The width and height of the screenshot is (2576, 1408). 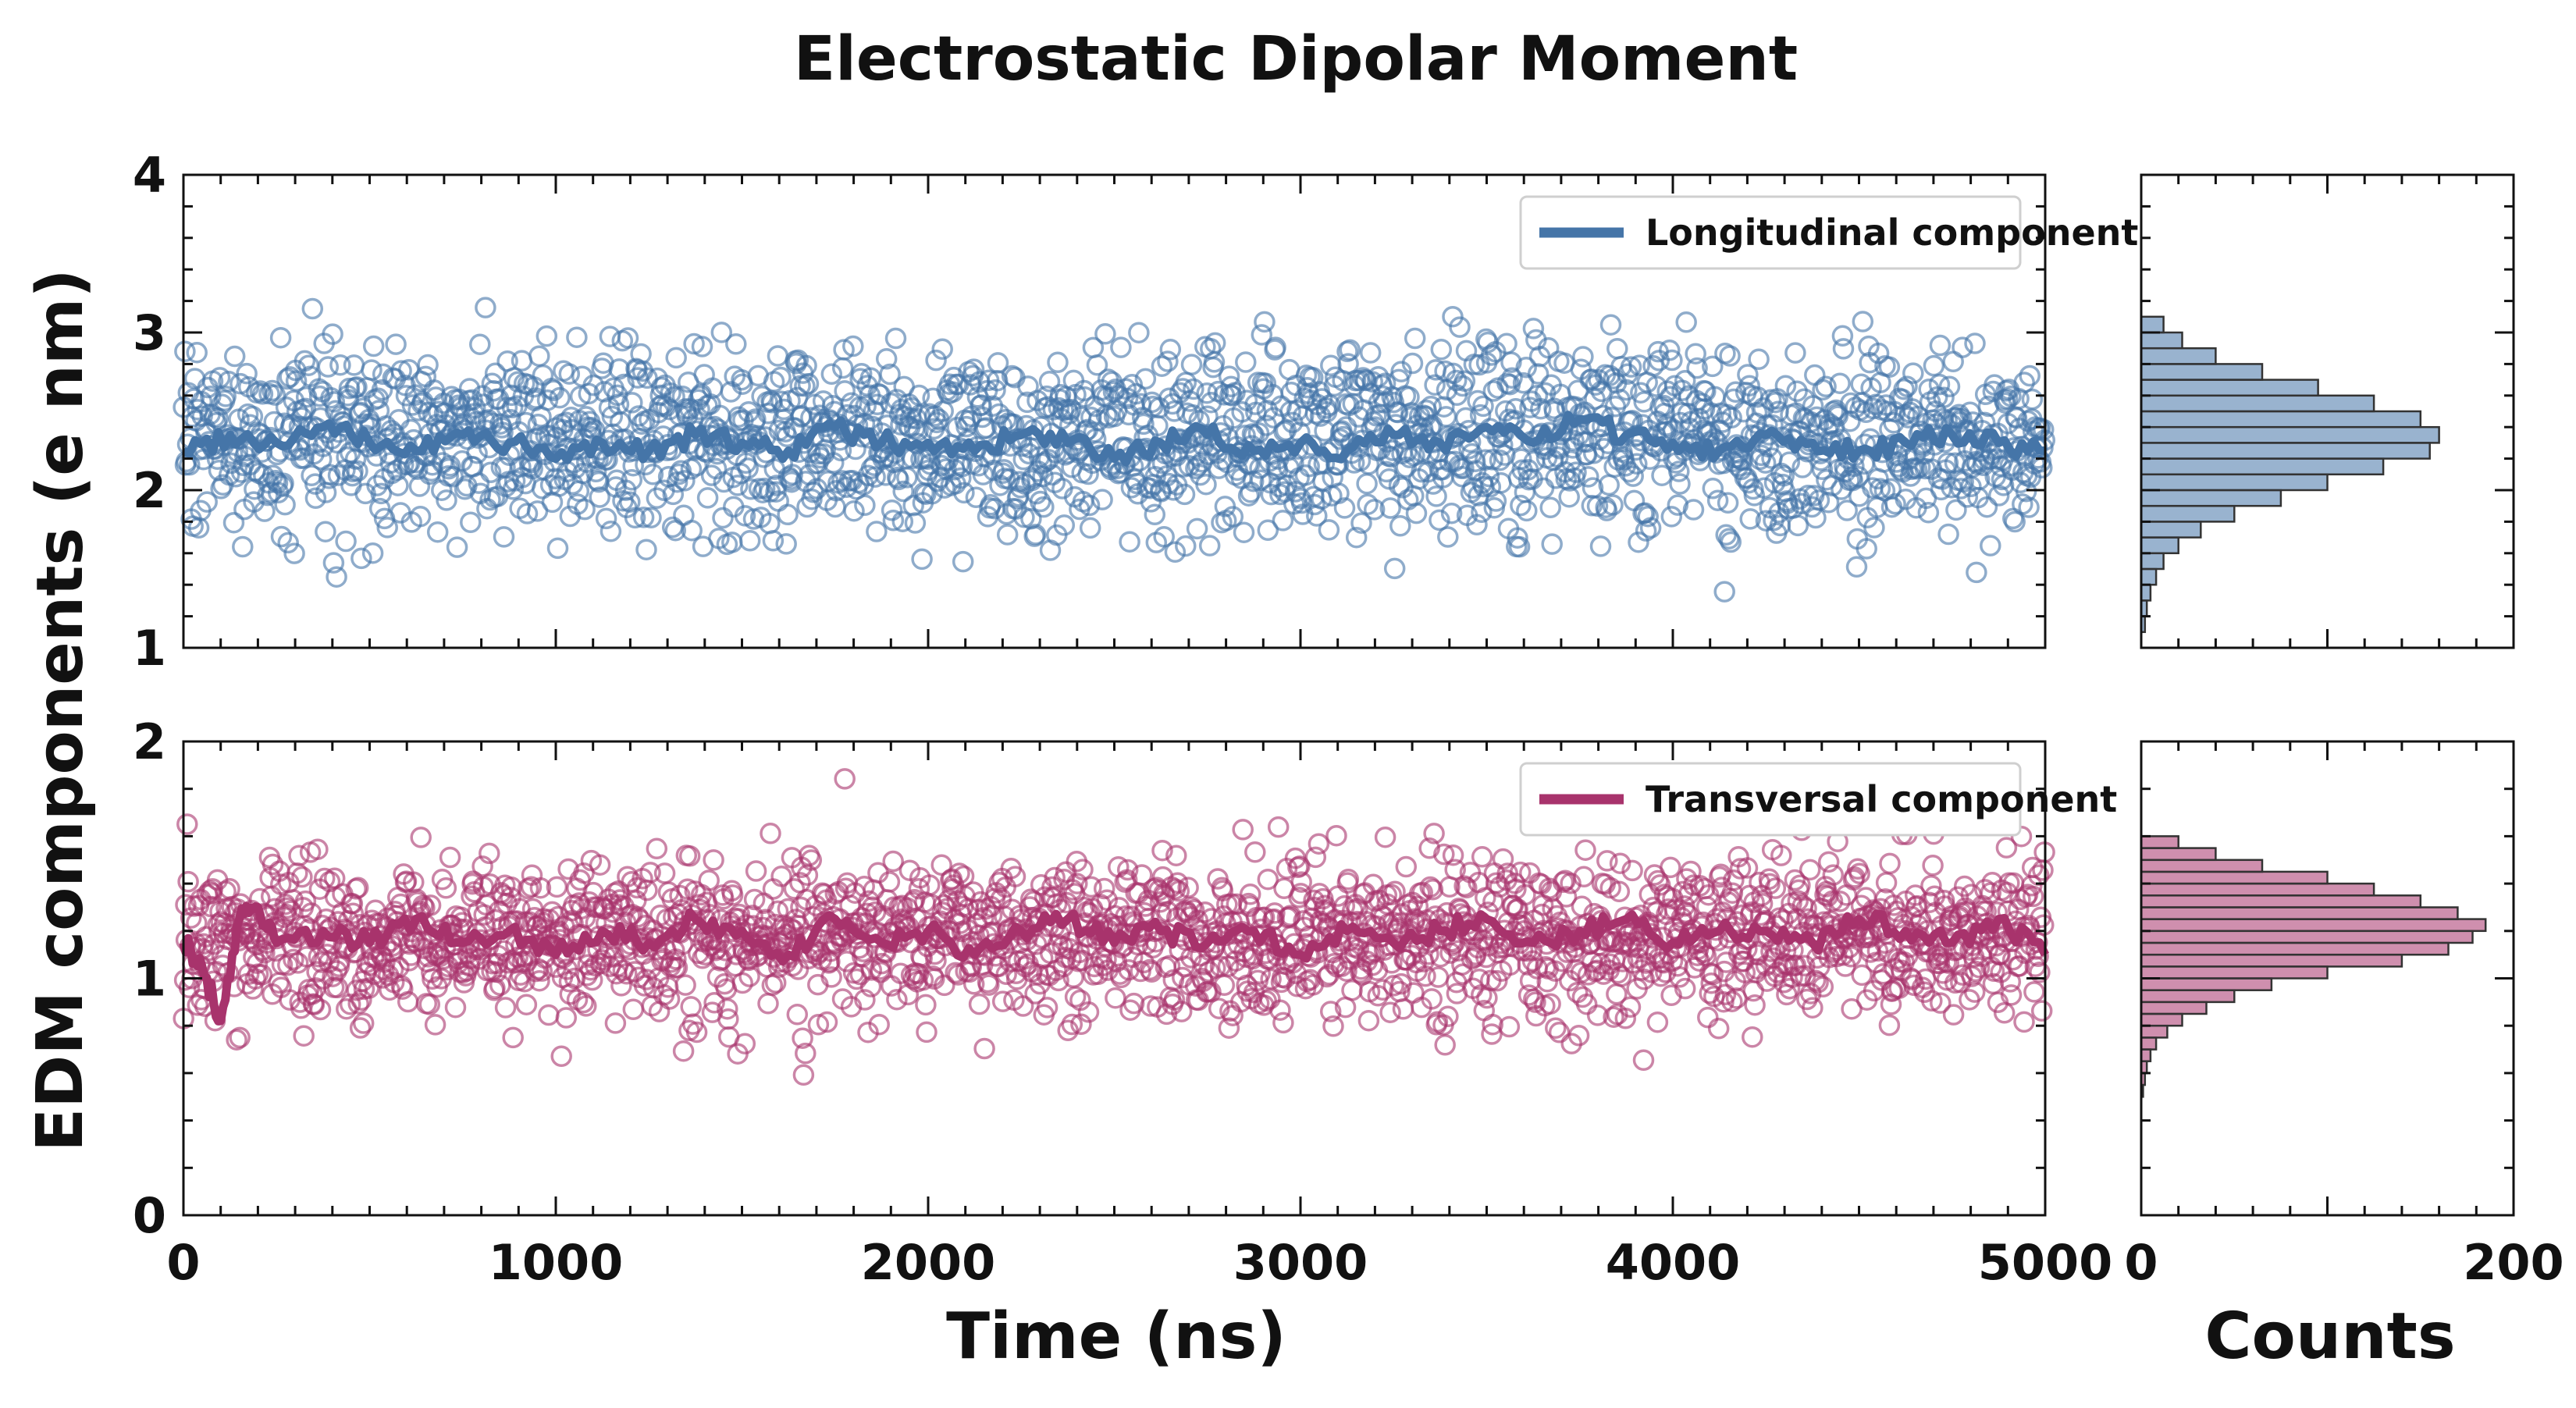 What do you see at coordinates (149, 741) in the screenshot?
I see `y-tick-label: 2` at bounding box center [149, 741].